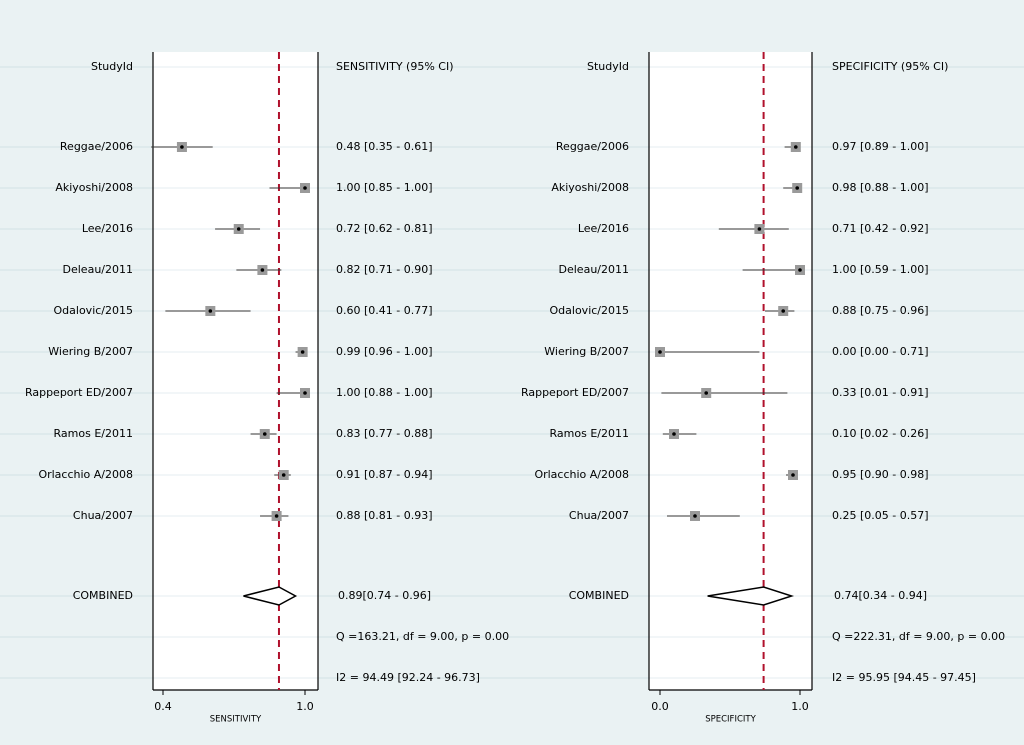 This screenshot has width=1024, height=745. What do you see at coordinates (880, 146) in the screenshot?
I see `study-ci-value: 0.97 [0.89 - 1.00]` at bounding box center [880, 146].